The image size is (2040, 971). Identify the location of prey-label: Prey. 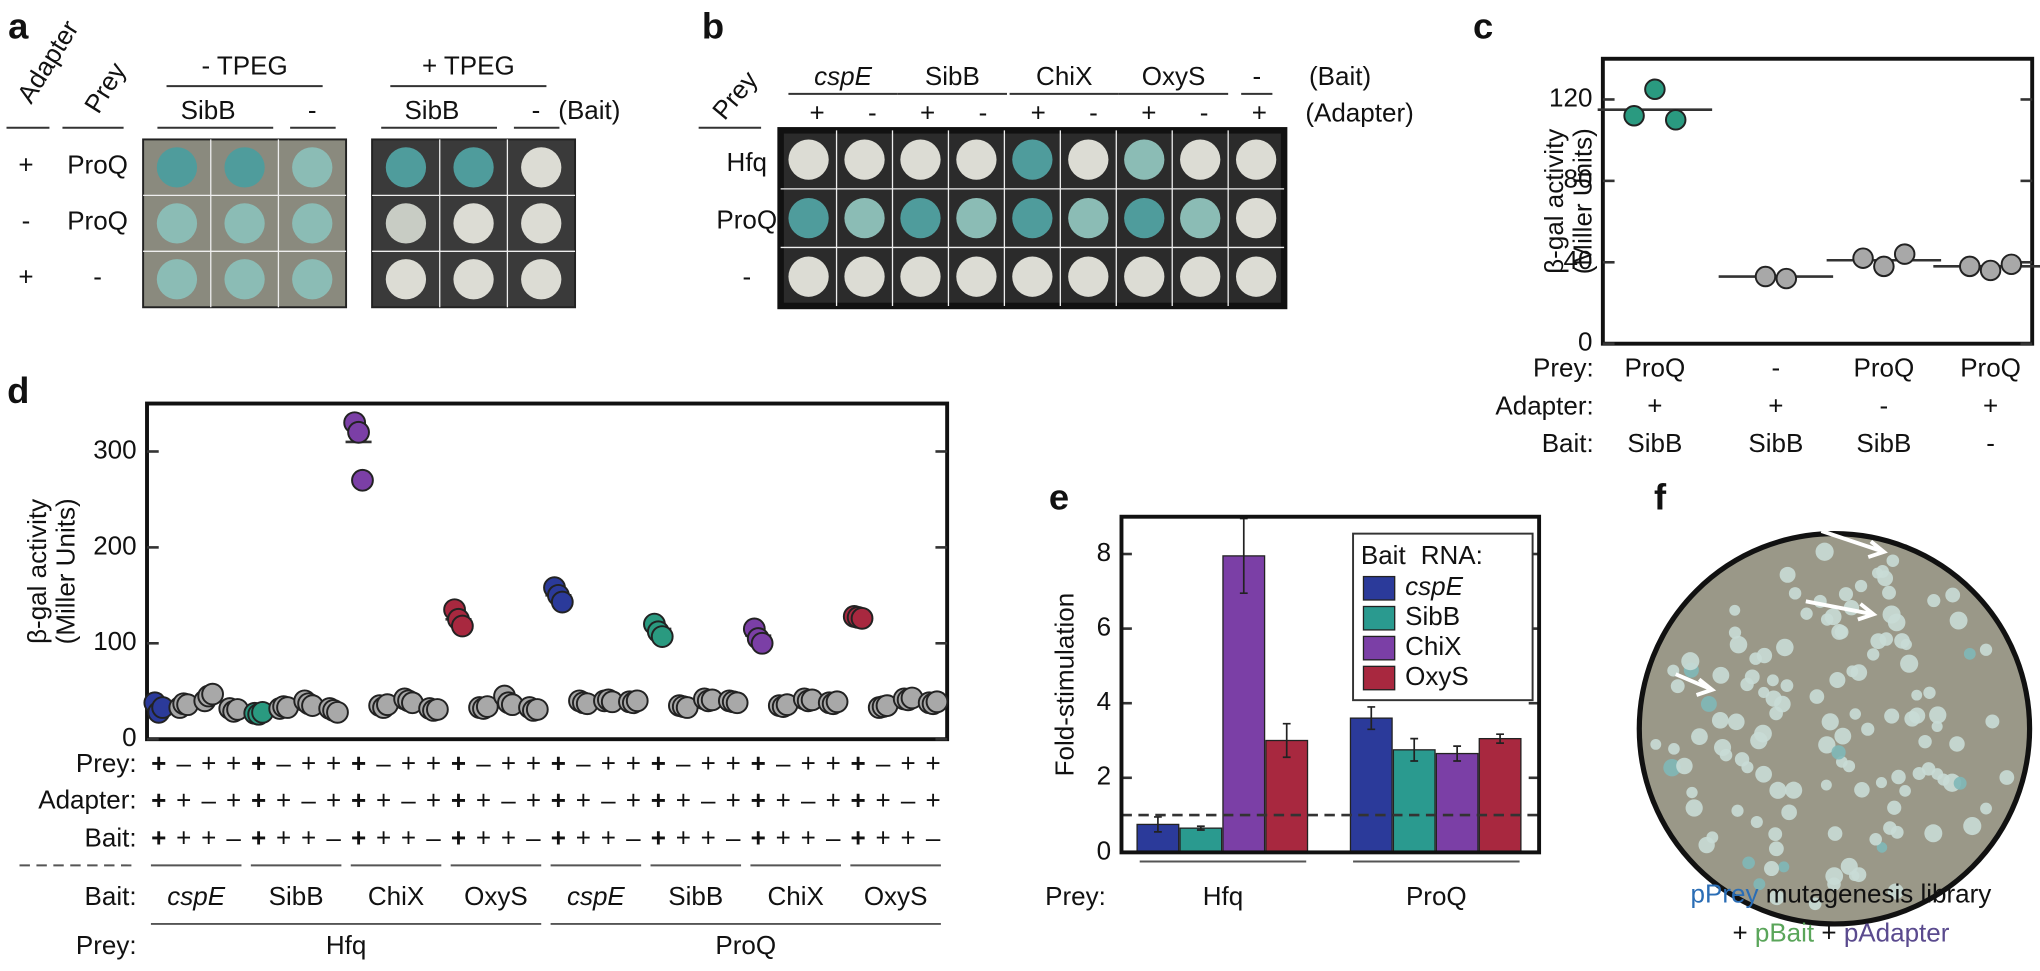
(734, 95).